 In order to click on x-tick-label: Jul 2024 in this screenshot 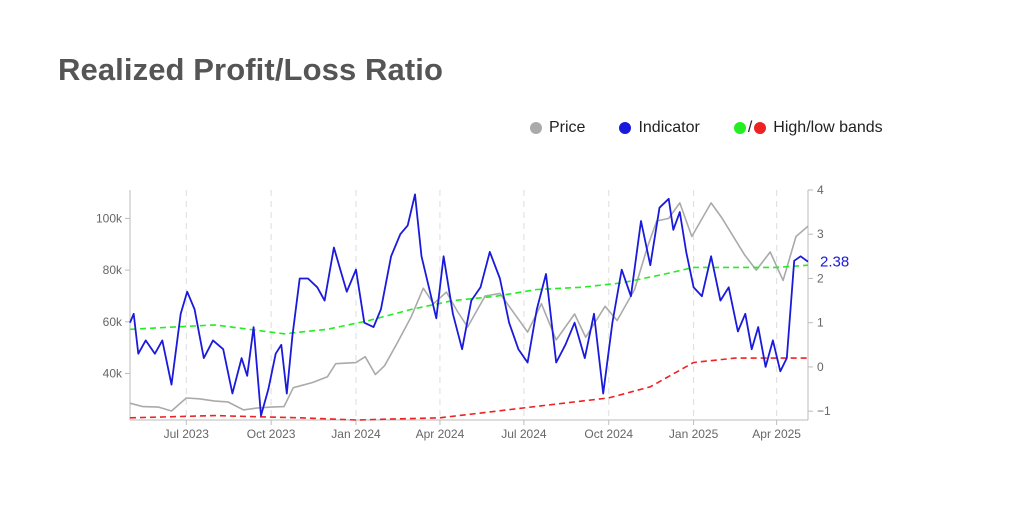, I will do `click(524, 434)`.